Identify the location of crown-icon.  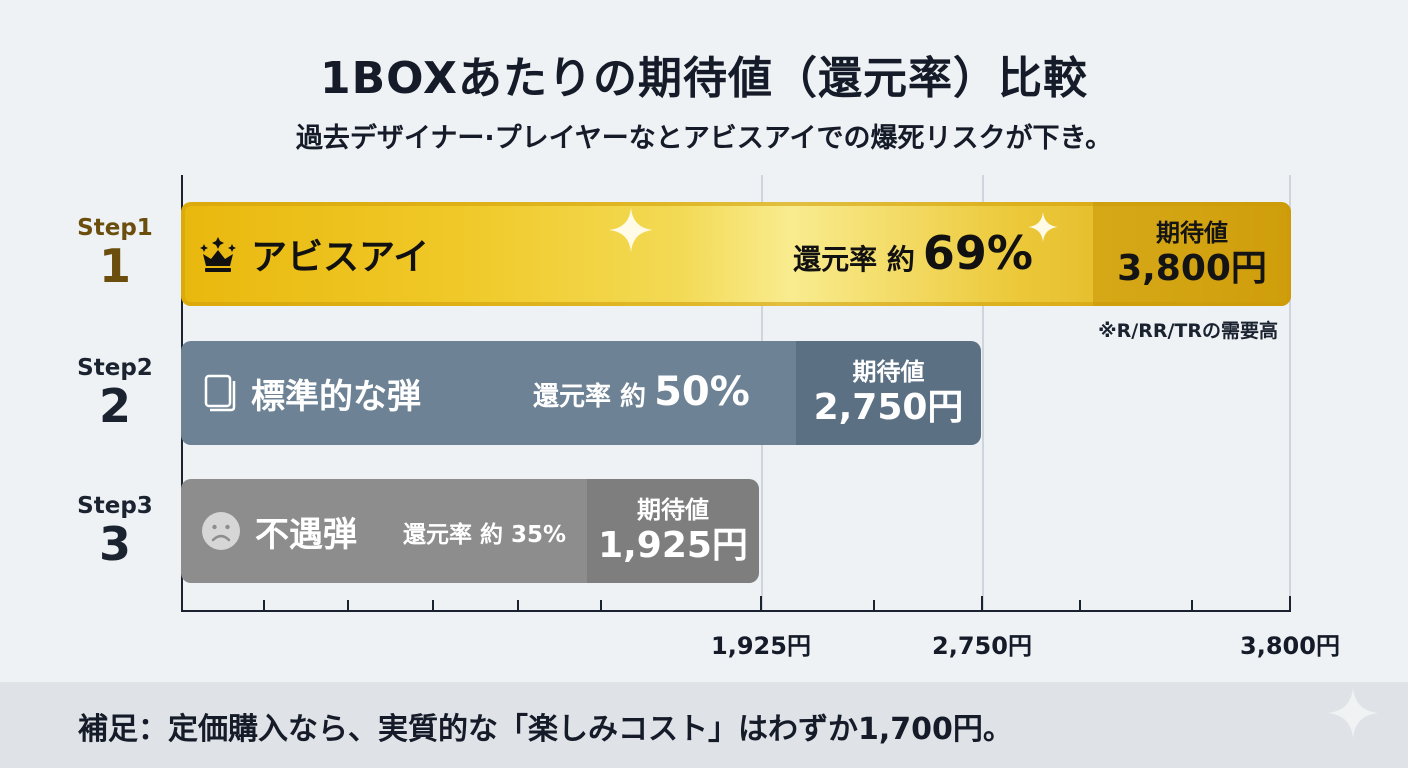
(218, 254).